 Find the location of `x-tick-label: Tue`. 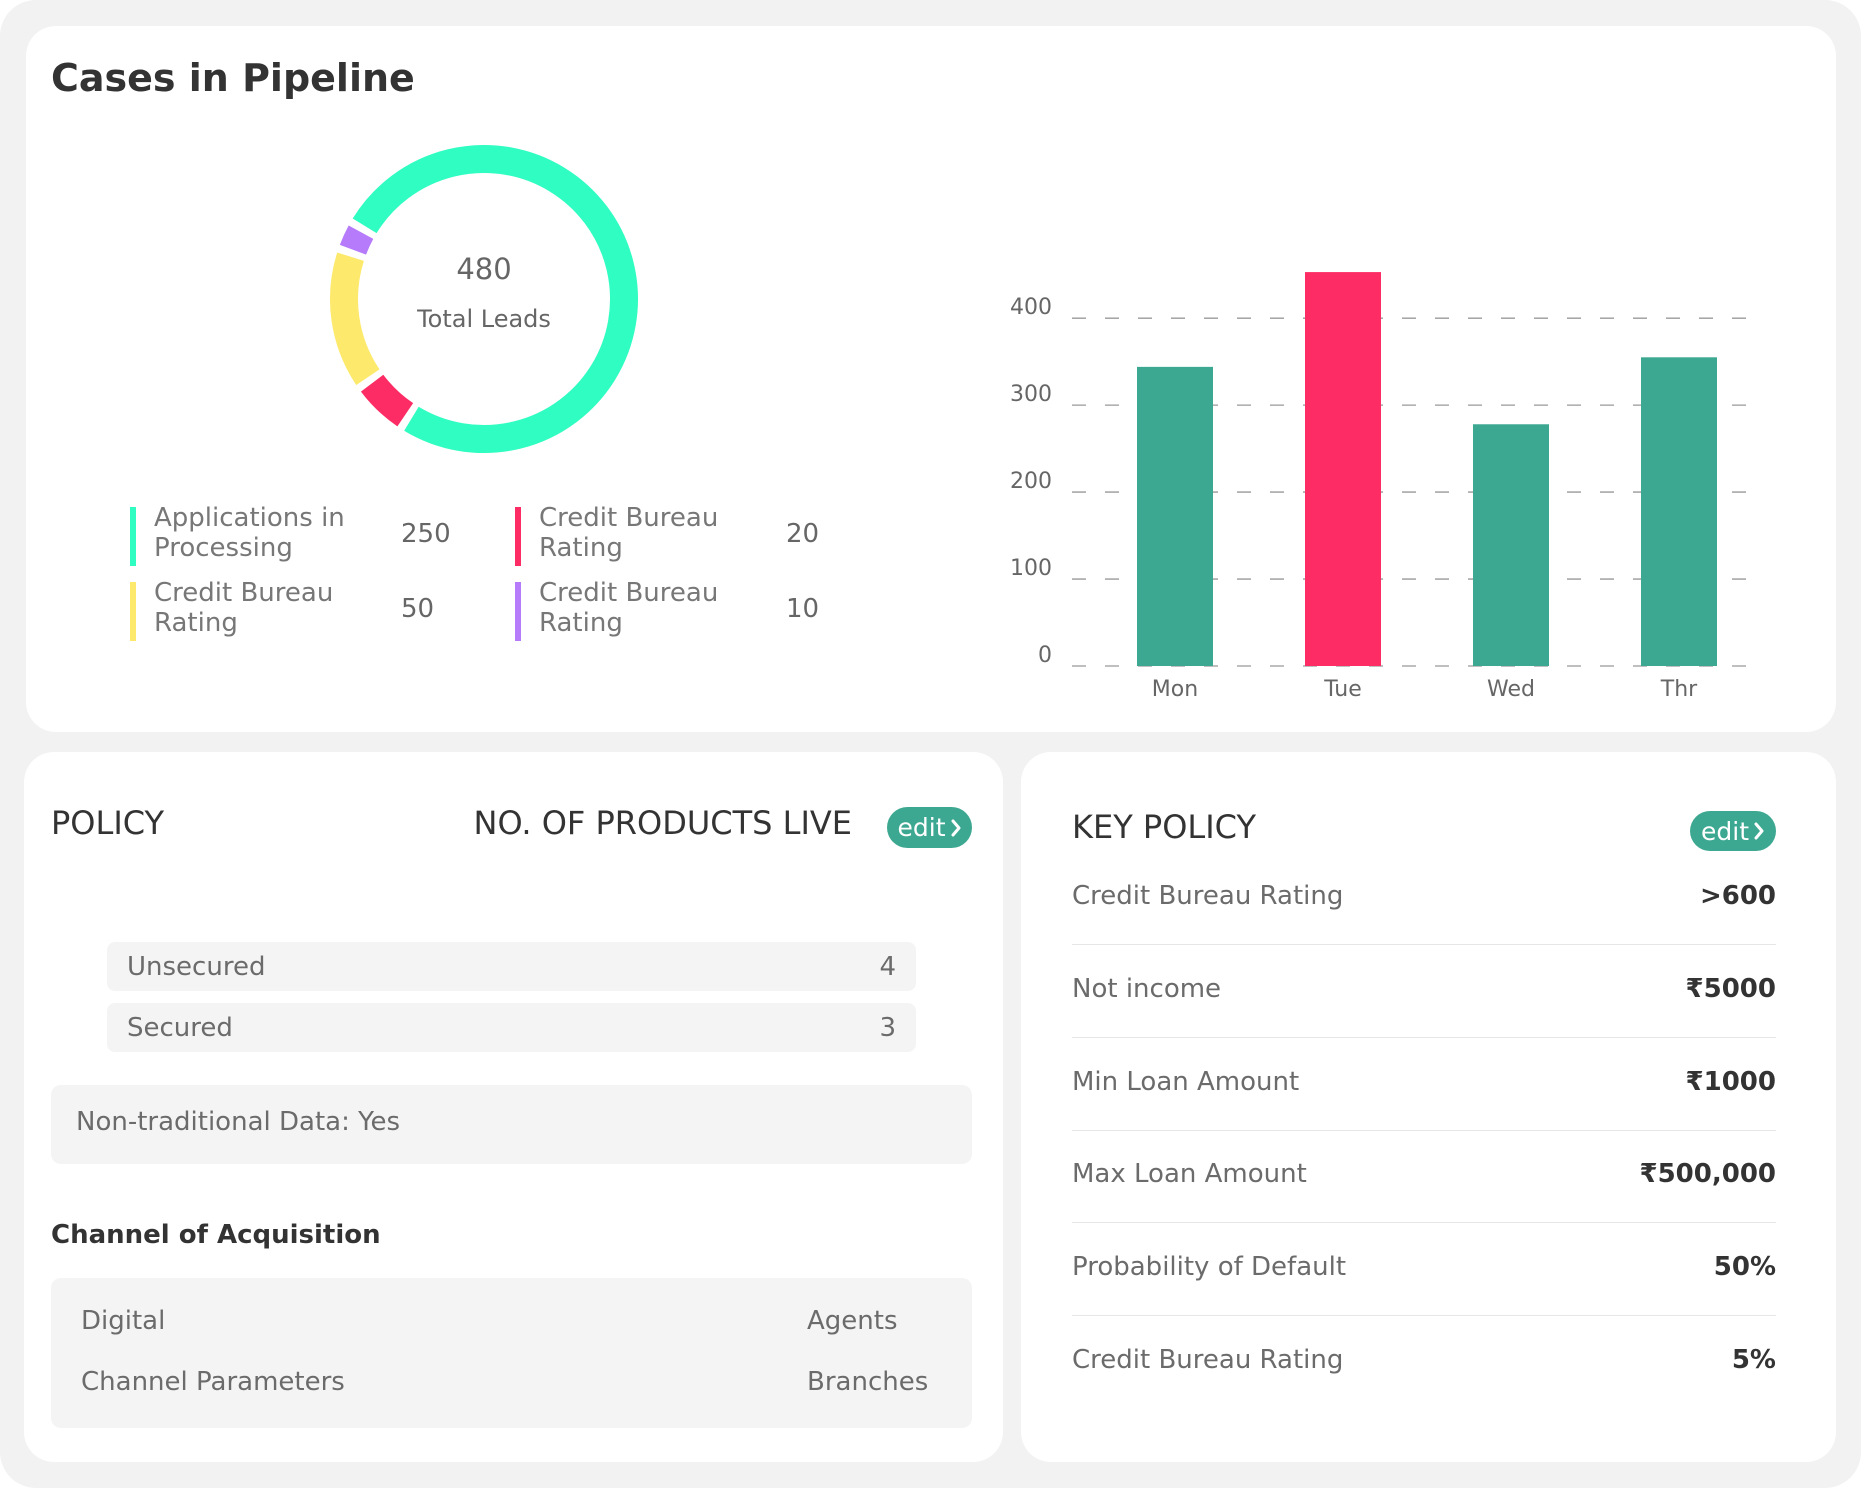

x-tick-label: Tue is located at coordinates (1342, 689).